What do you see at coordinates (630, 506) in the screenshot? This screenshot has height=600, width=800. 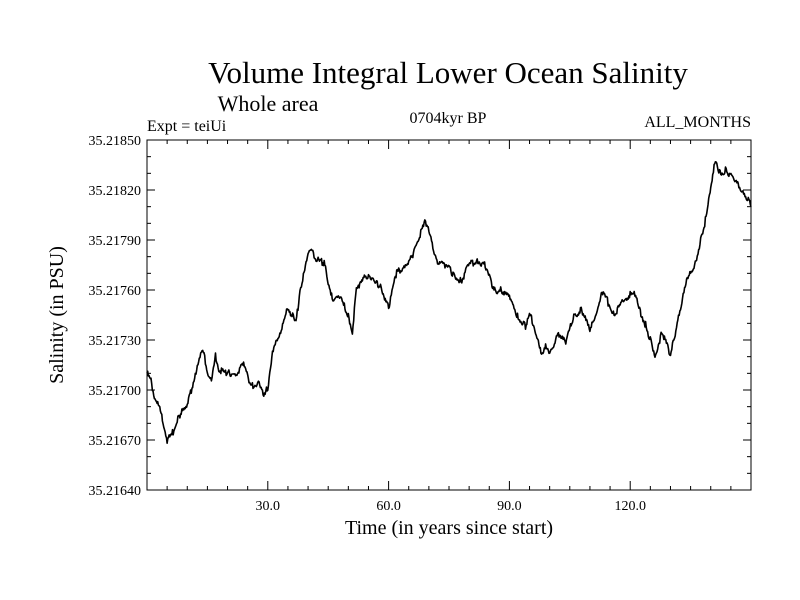 I see `x-tick-label: 120.0` at bounding box center [630, 506].